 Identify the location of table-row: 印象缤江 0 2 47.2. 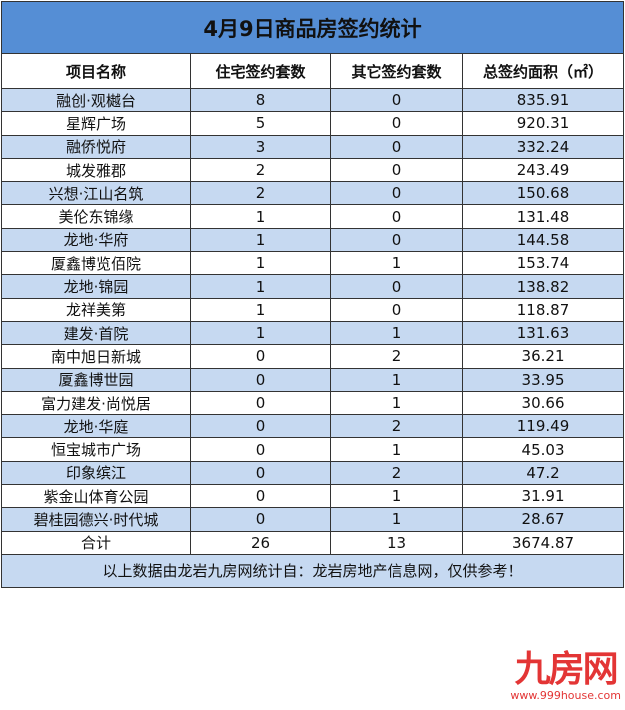
(313, 473).